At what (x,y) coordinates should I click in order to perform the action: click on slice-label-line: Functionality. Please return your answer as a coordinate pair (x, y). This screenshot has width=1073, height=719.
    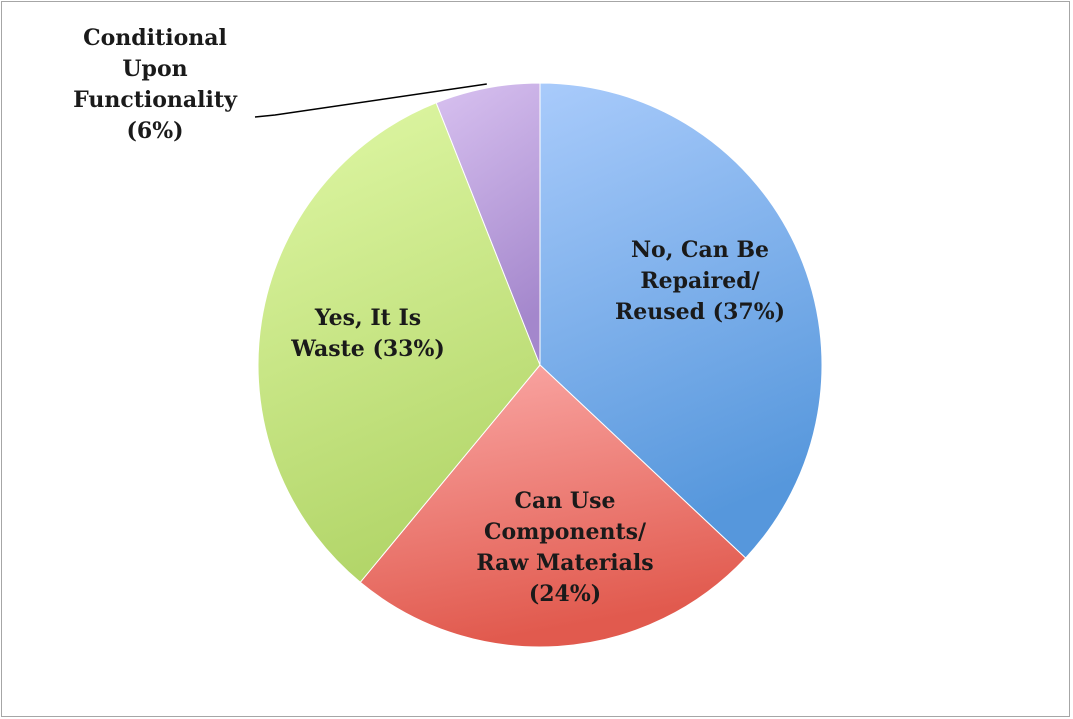
    Looking at the image, I should click on (155, 100).